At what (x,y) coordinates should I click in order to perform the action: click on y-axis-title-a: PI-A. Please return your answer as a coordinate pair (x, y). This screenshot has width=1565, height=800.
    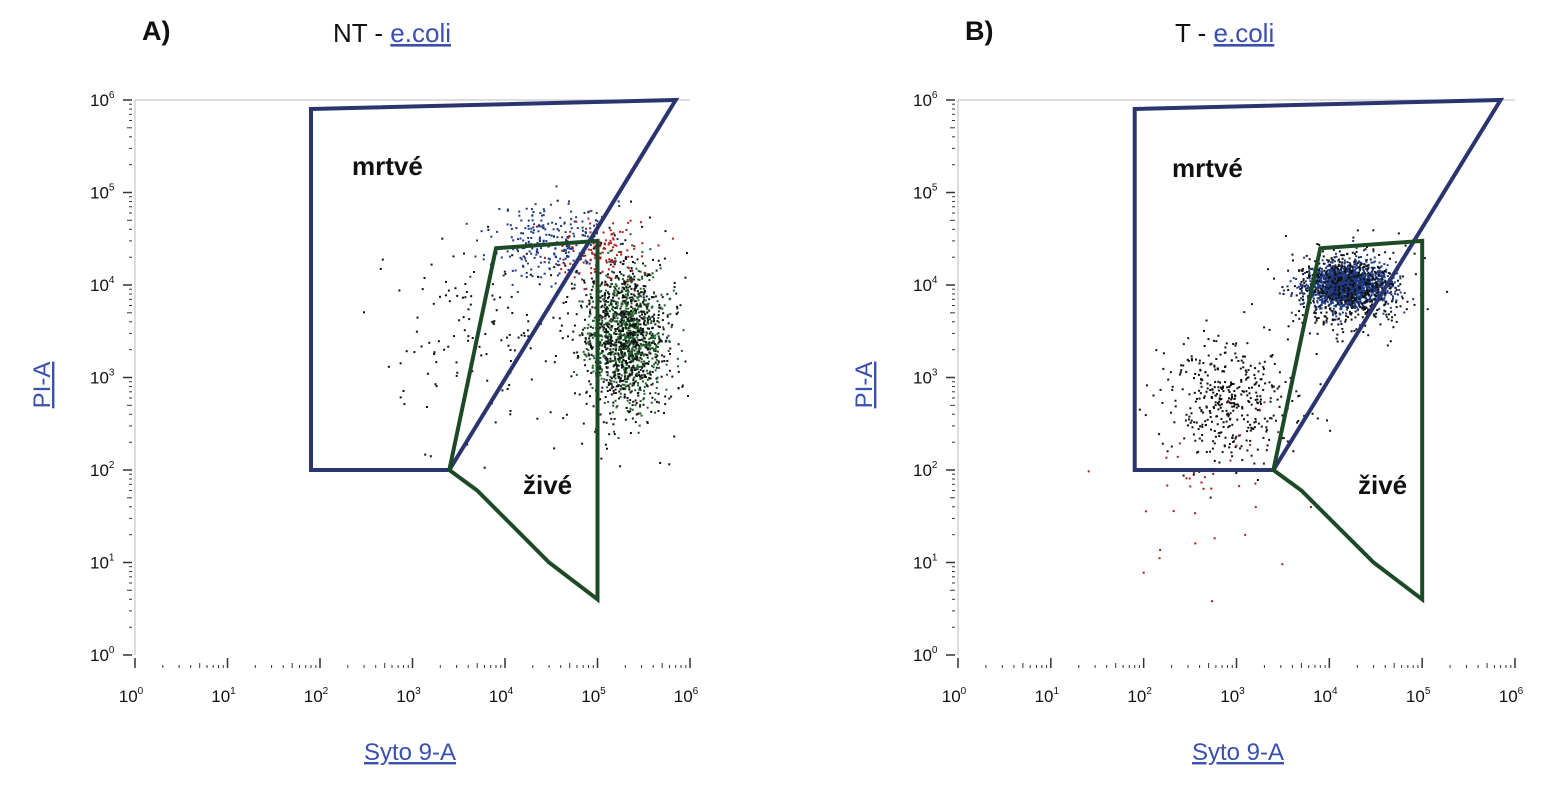
    Looking at the image, I should click on (42, 385).